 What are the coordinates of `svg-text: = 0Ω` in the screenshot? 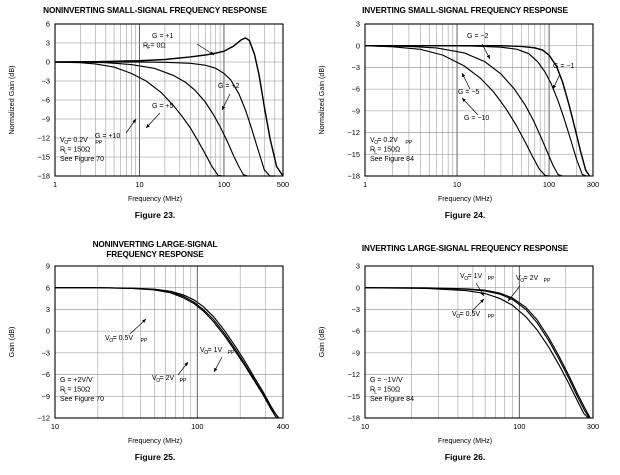 It's located at (157, 46).